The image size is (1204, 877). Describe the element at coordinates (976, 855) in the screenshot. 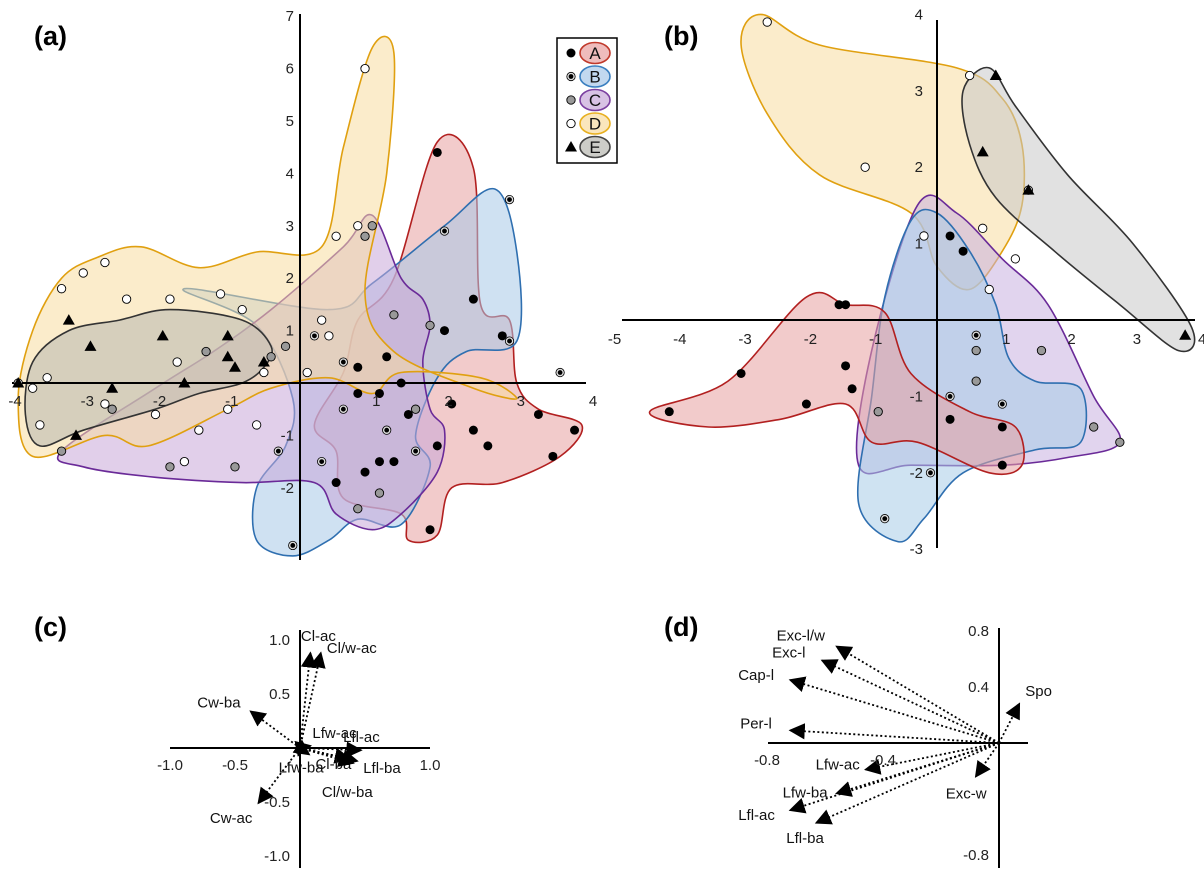

I see `y-tick-label: -0.8` at that location.